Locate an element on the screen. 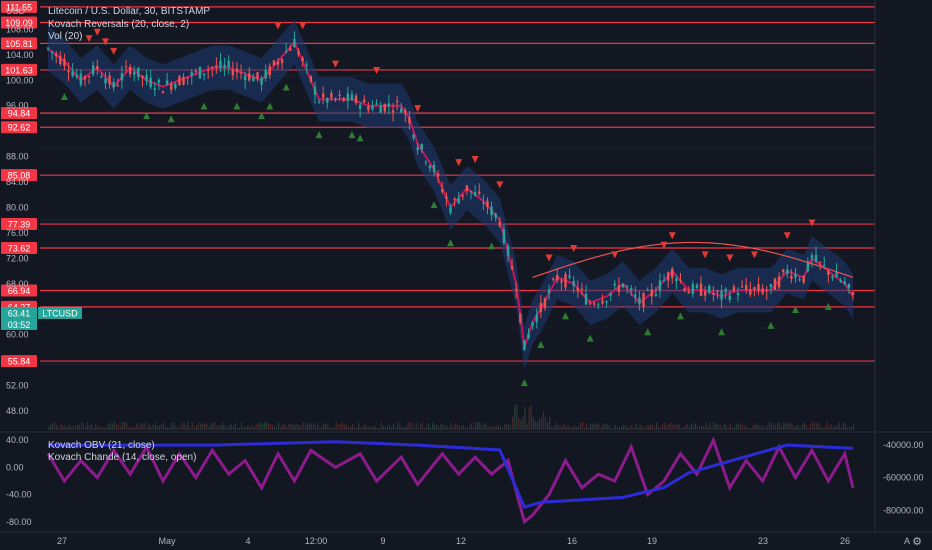 The image size is (932, 550). osc-tick-label: 40.00 is located at coordinates (17, 440).